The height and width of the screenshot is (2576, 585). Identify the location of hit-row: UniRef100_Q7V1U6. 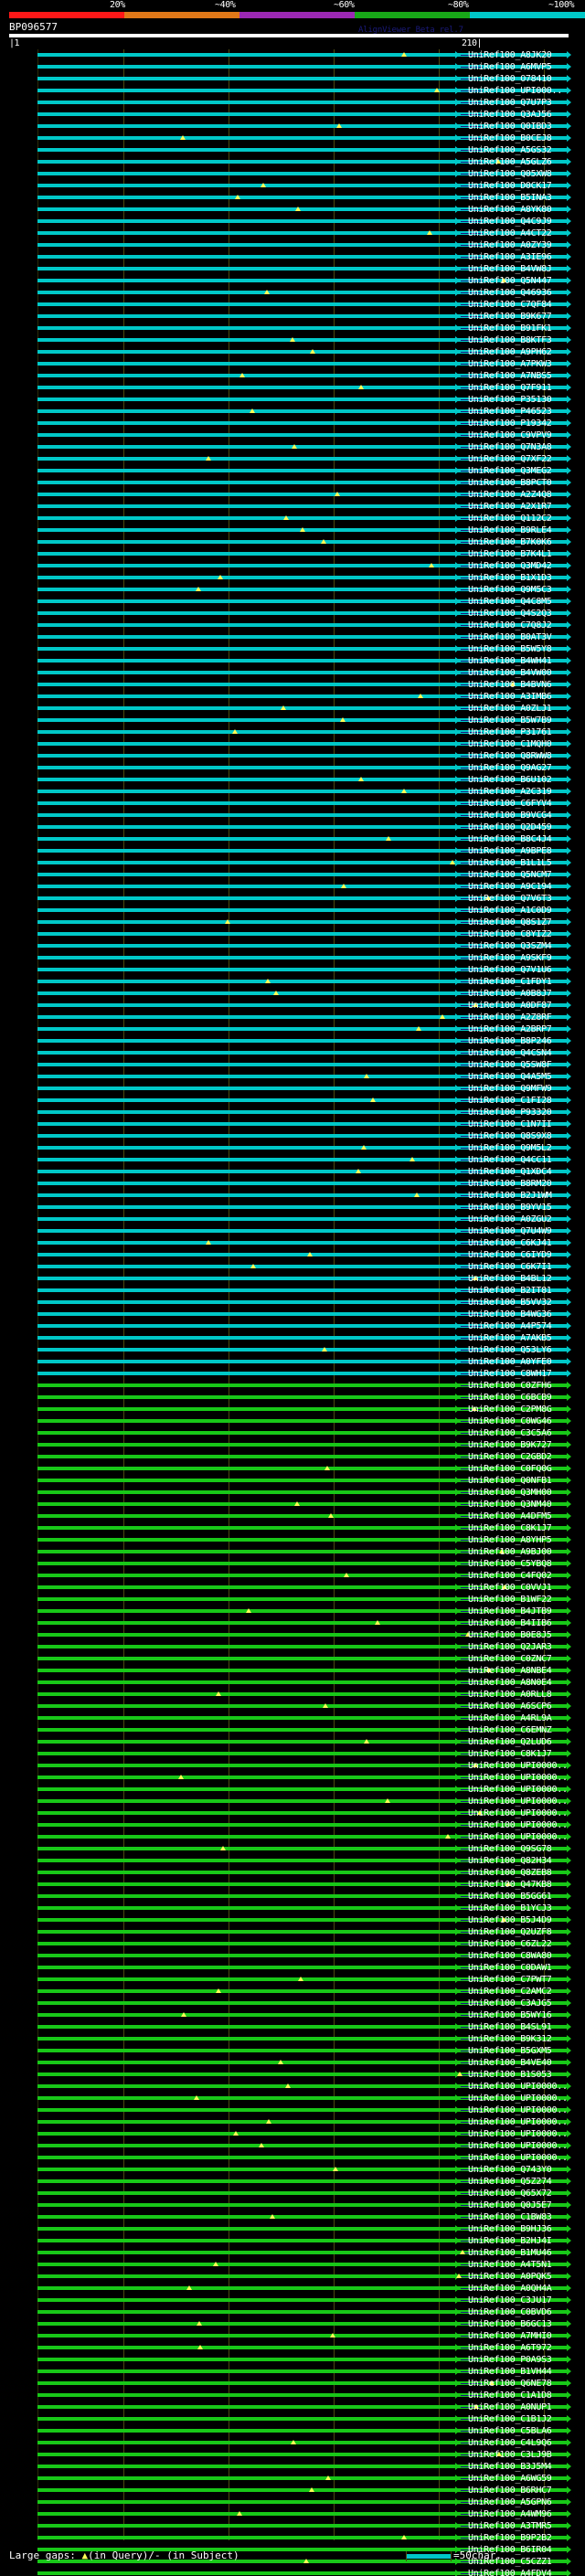
(293, 970).